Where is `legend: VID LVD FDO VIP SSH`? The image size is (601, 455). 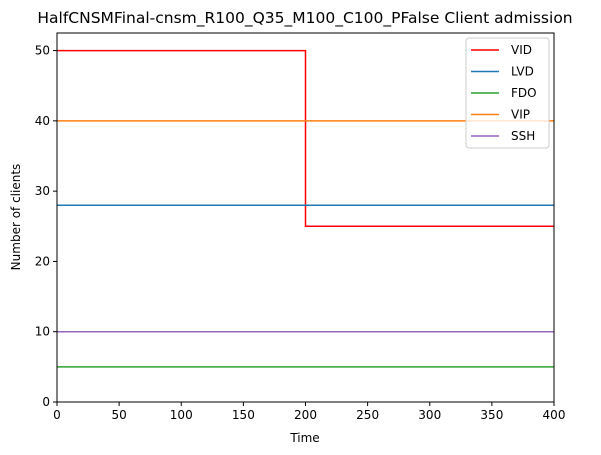 legend: VID LVD FDO VIP SSH is located at coordinates (507, 93).